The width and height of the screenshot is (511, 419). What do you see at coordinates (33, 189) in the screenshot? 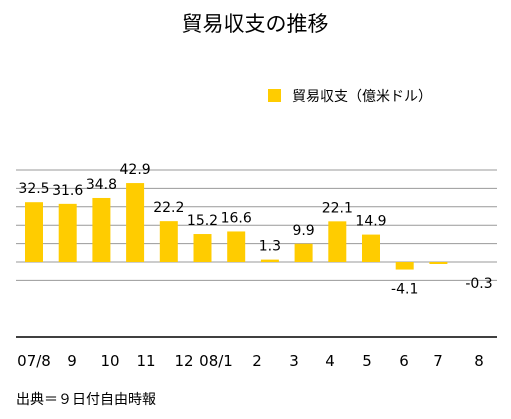
I see `data-label: 32.5` at bounding box center [33, 189].